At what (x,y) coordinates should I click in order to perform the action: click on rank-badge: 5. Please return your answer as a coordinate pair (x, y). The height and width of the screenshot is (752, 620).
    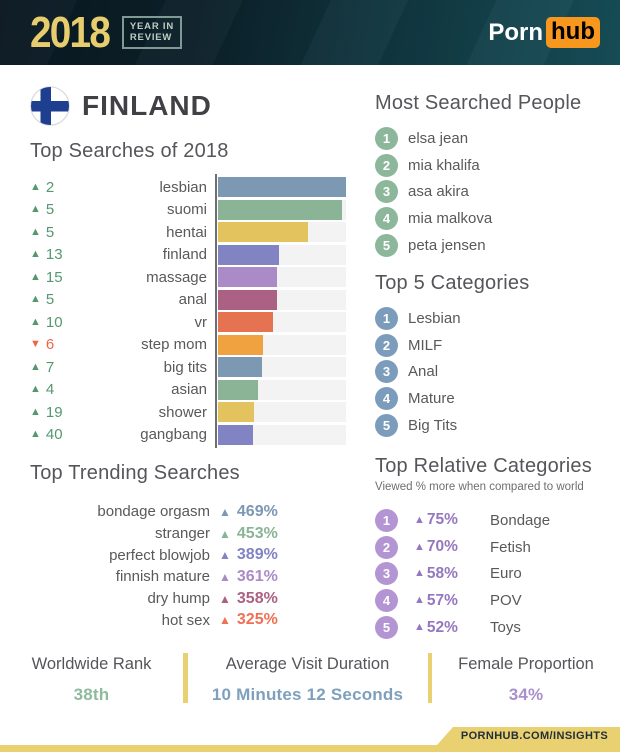
    Looking at the image, I should click on (386, 426).